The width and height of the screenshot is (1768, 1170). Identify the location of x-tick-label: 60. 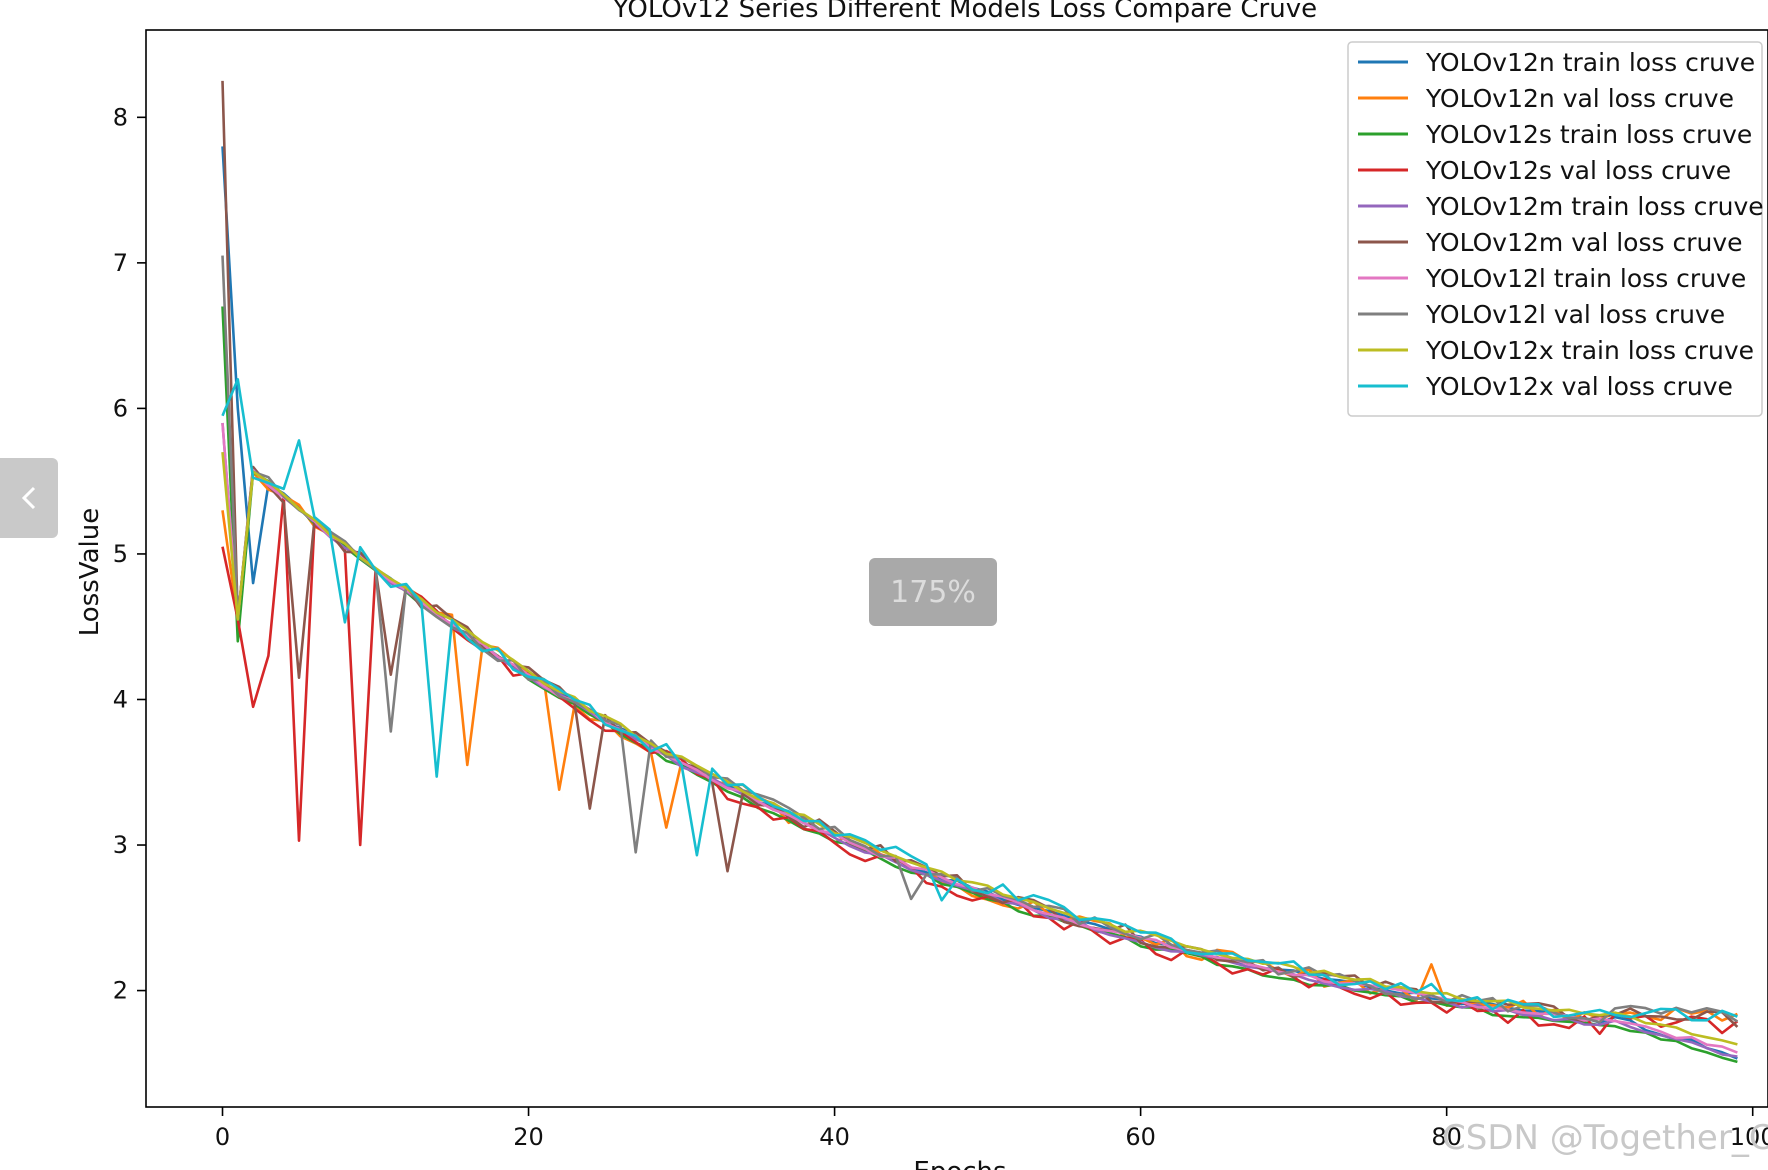
(1140, 1137).